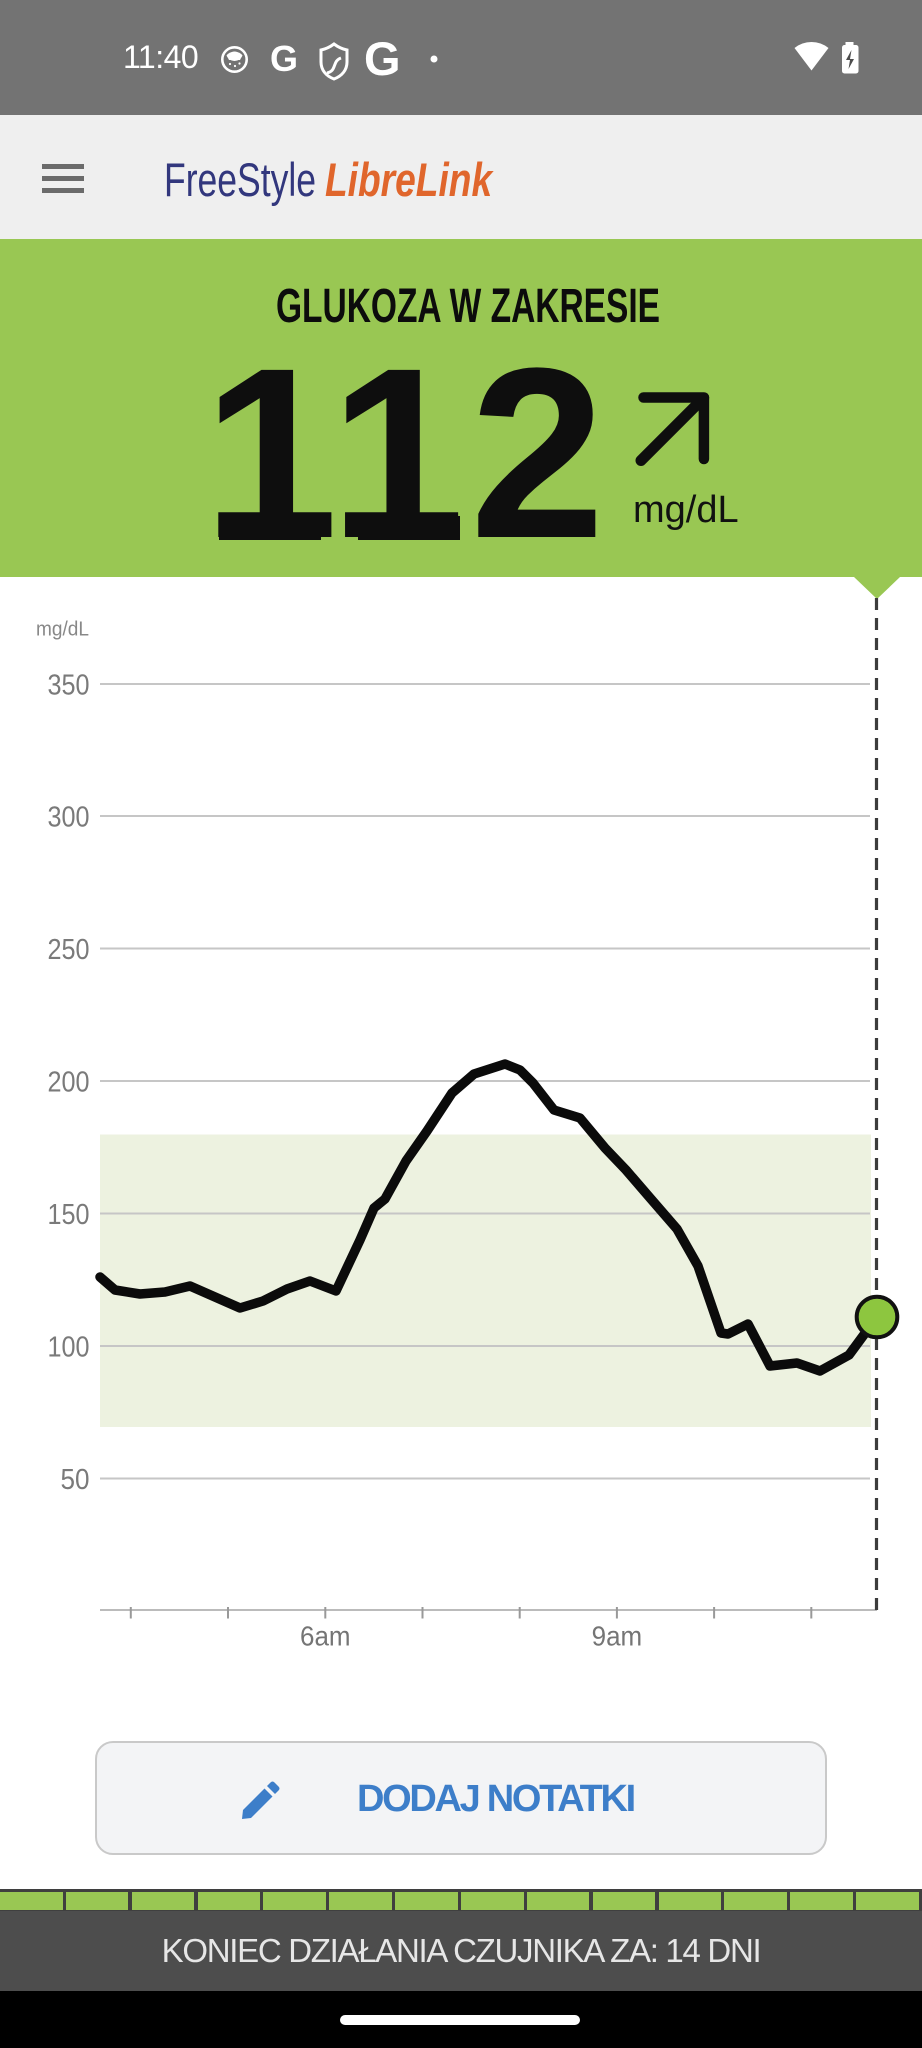 Image resolution: width=922 pixels, height=2048 pixels. Describe the element at coordinates (69, 1082) in the screenshot. I see `svg-text: 200` at that location.